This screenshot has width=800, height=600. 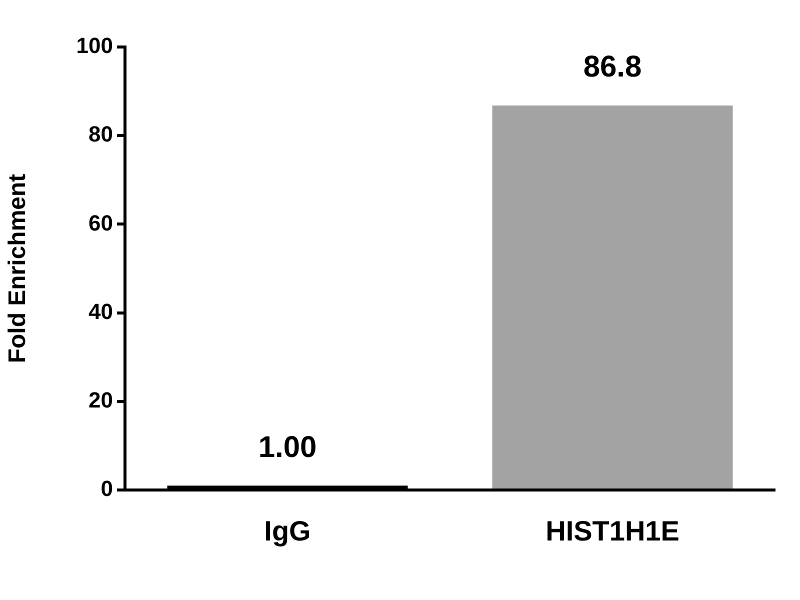 What do you see at coordinates (100, 223) in the screenshot?
I see `y-tick-label: 60` at bounding box center [100, 223].